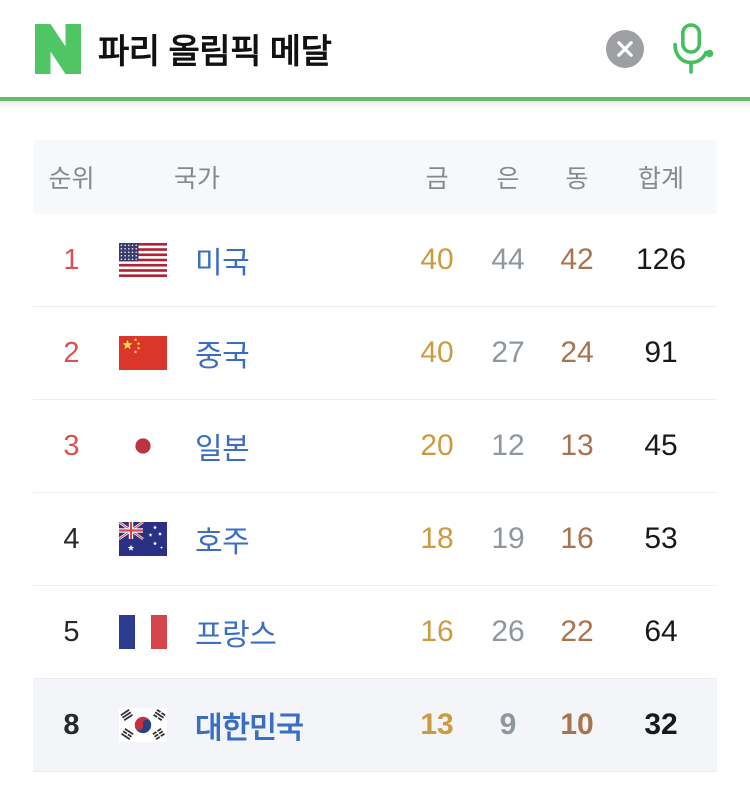 This screenshot has height=801, width=750. I want to click on gold-count: 13, so click(437, 724).